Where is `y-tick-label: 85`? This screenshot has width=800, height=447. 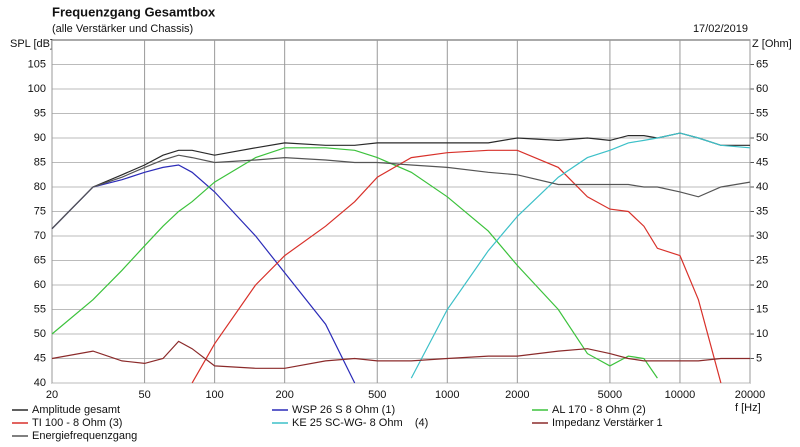 y-tick-label: 85 is located at coordinates (40, 162).